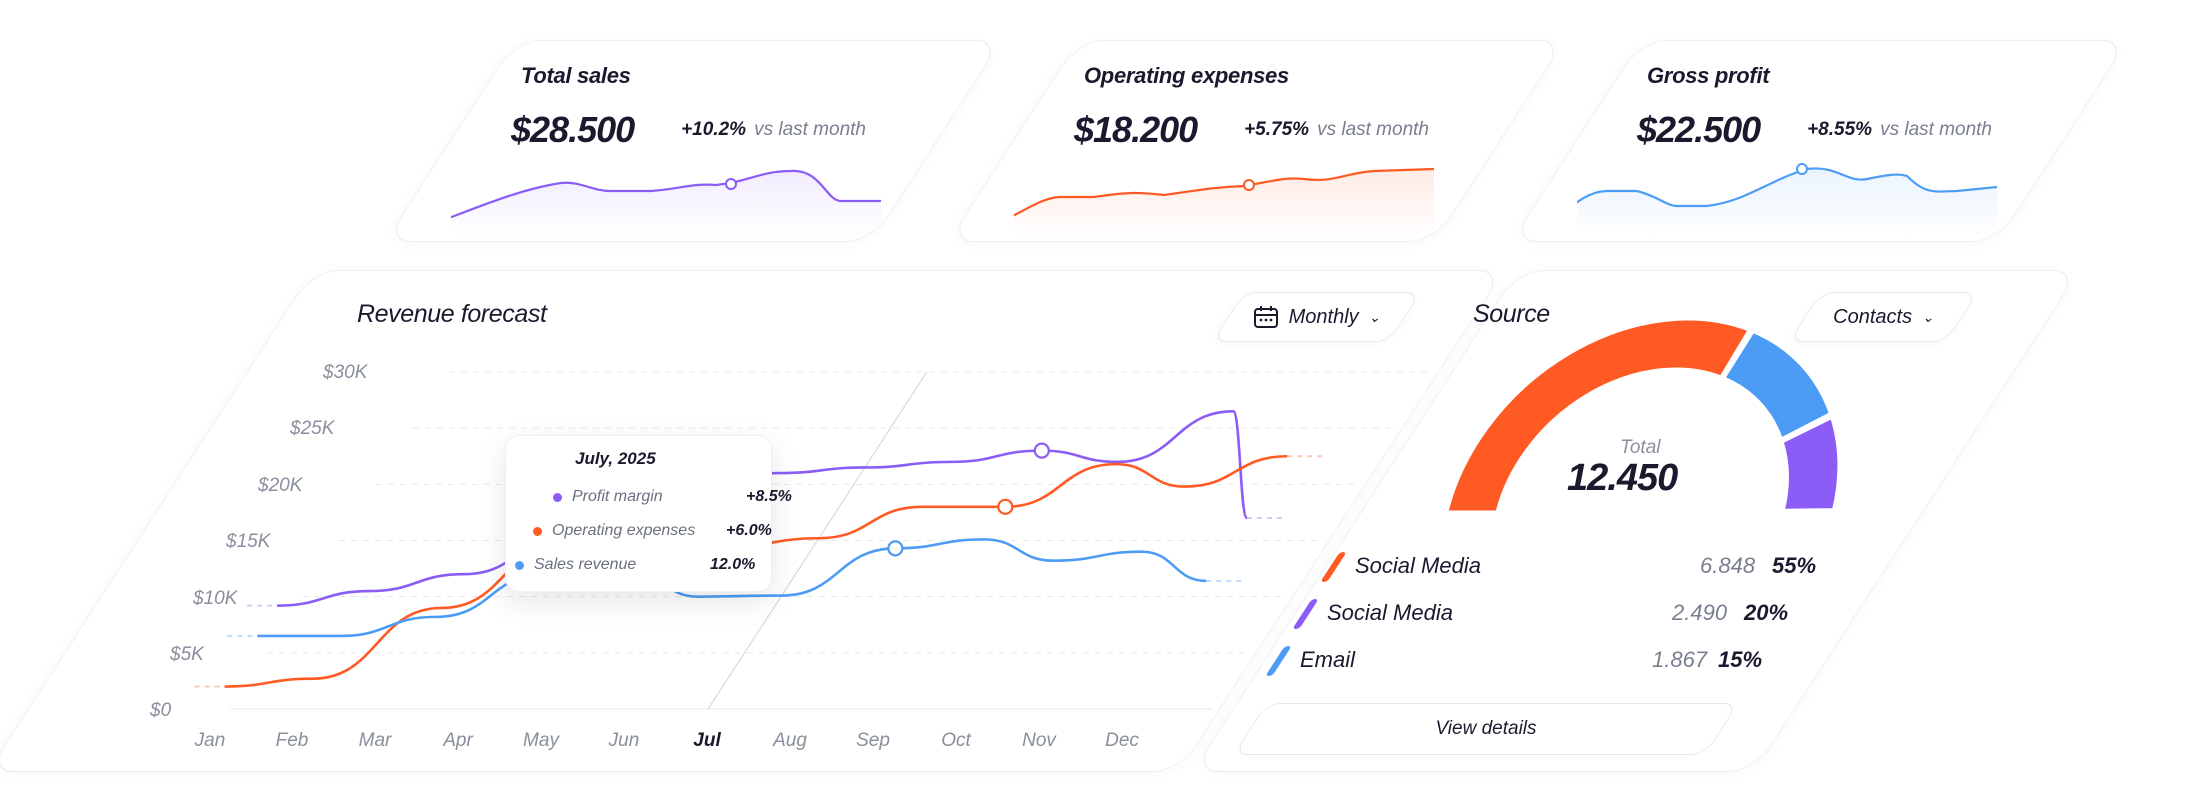  What do you see at coordinates (733, 564) in the screenshot?
I see `tooltip-row-value: 12.0%` at bounding box center [733, 564].